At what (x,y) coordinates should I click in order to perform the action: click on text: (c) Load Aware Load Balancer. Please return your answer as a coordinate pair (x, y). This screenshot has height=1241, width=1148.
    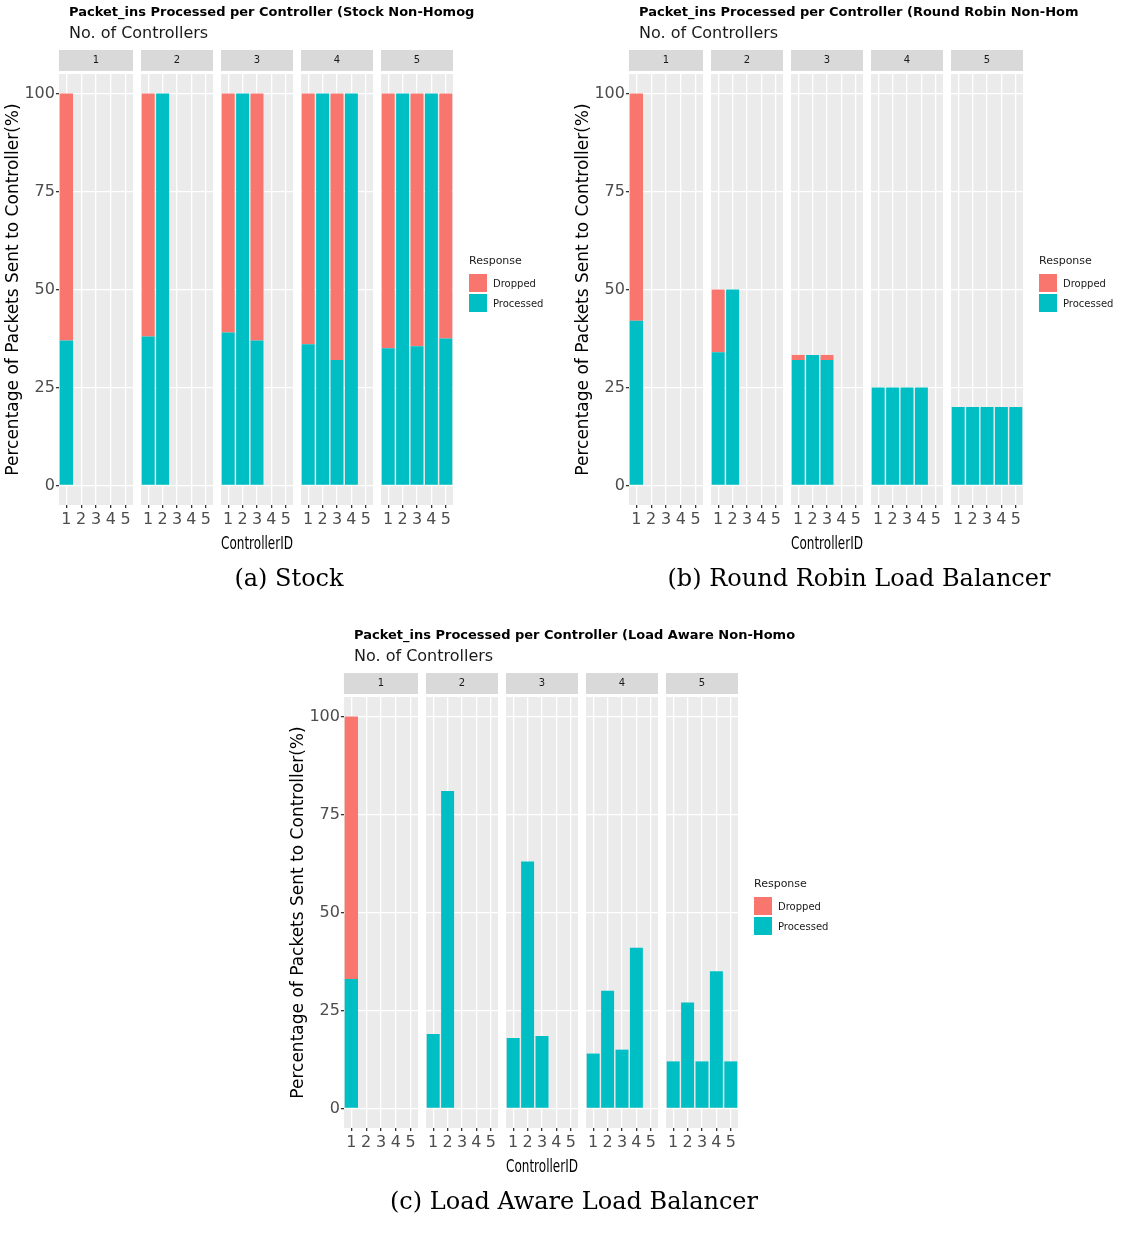
    Looking at the image, I should click on (574, 1201).